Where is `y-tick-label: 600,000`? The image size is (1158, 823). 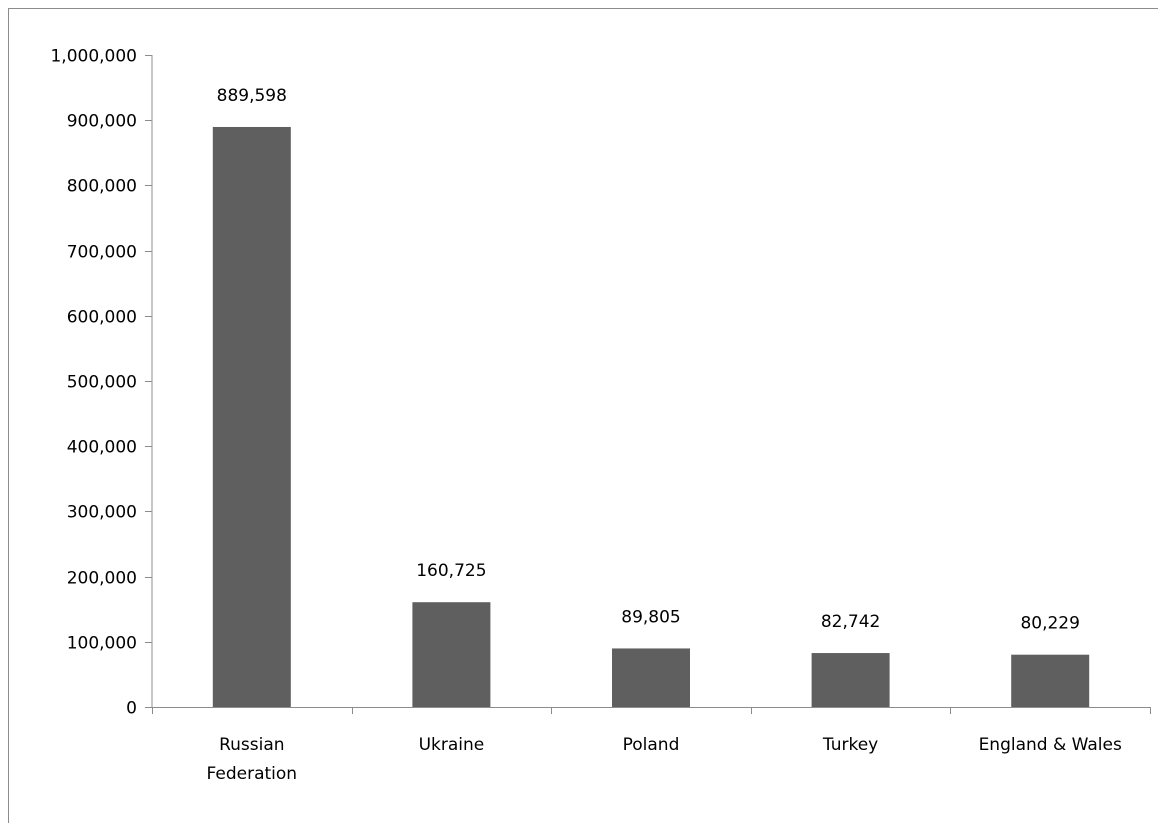
y-tick-label: 600,000 is located at coordinates (102, 318).